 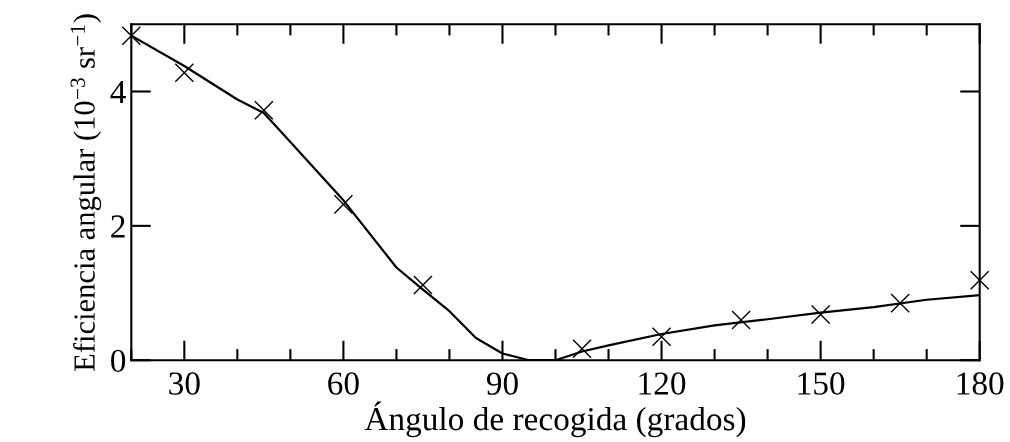 I want to click on y-tick-label: 0, so click(x=118, y=361).